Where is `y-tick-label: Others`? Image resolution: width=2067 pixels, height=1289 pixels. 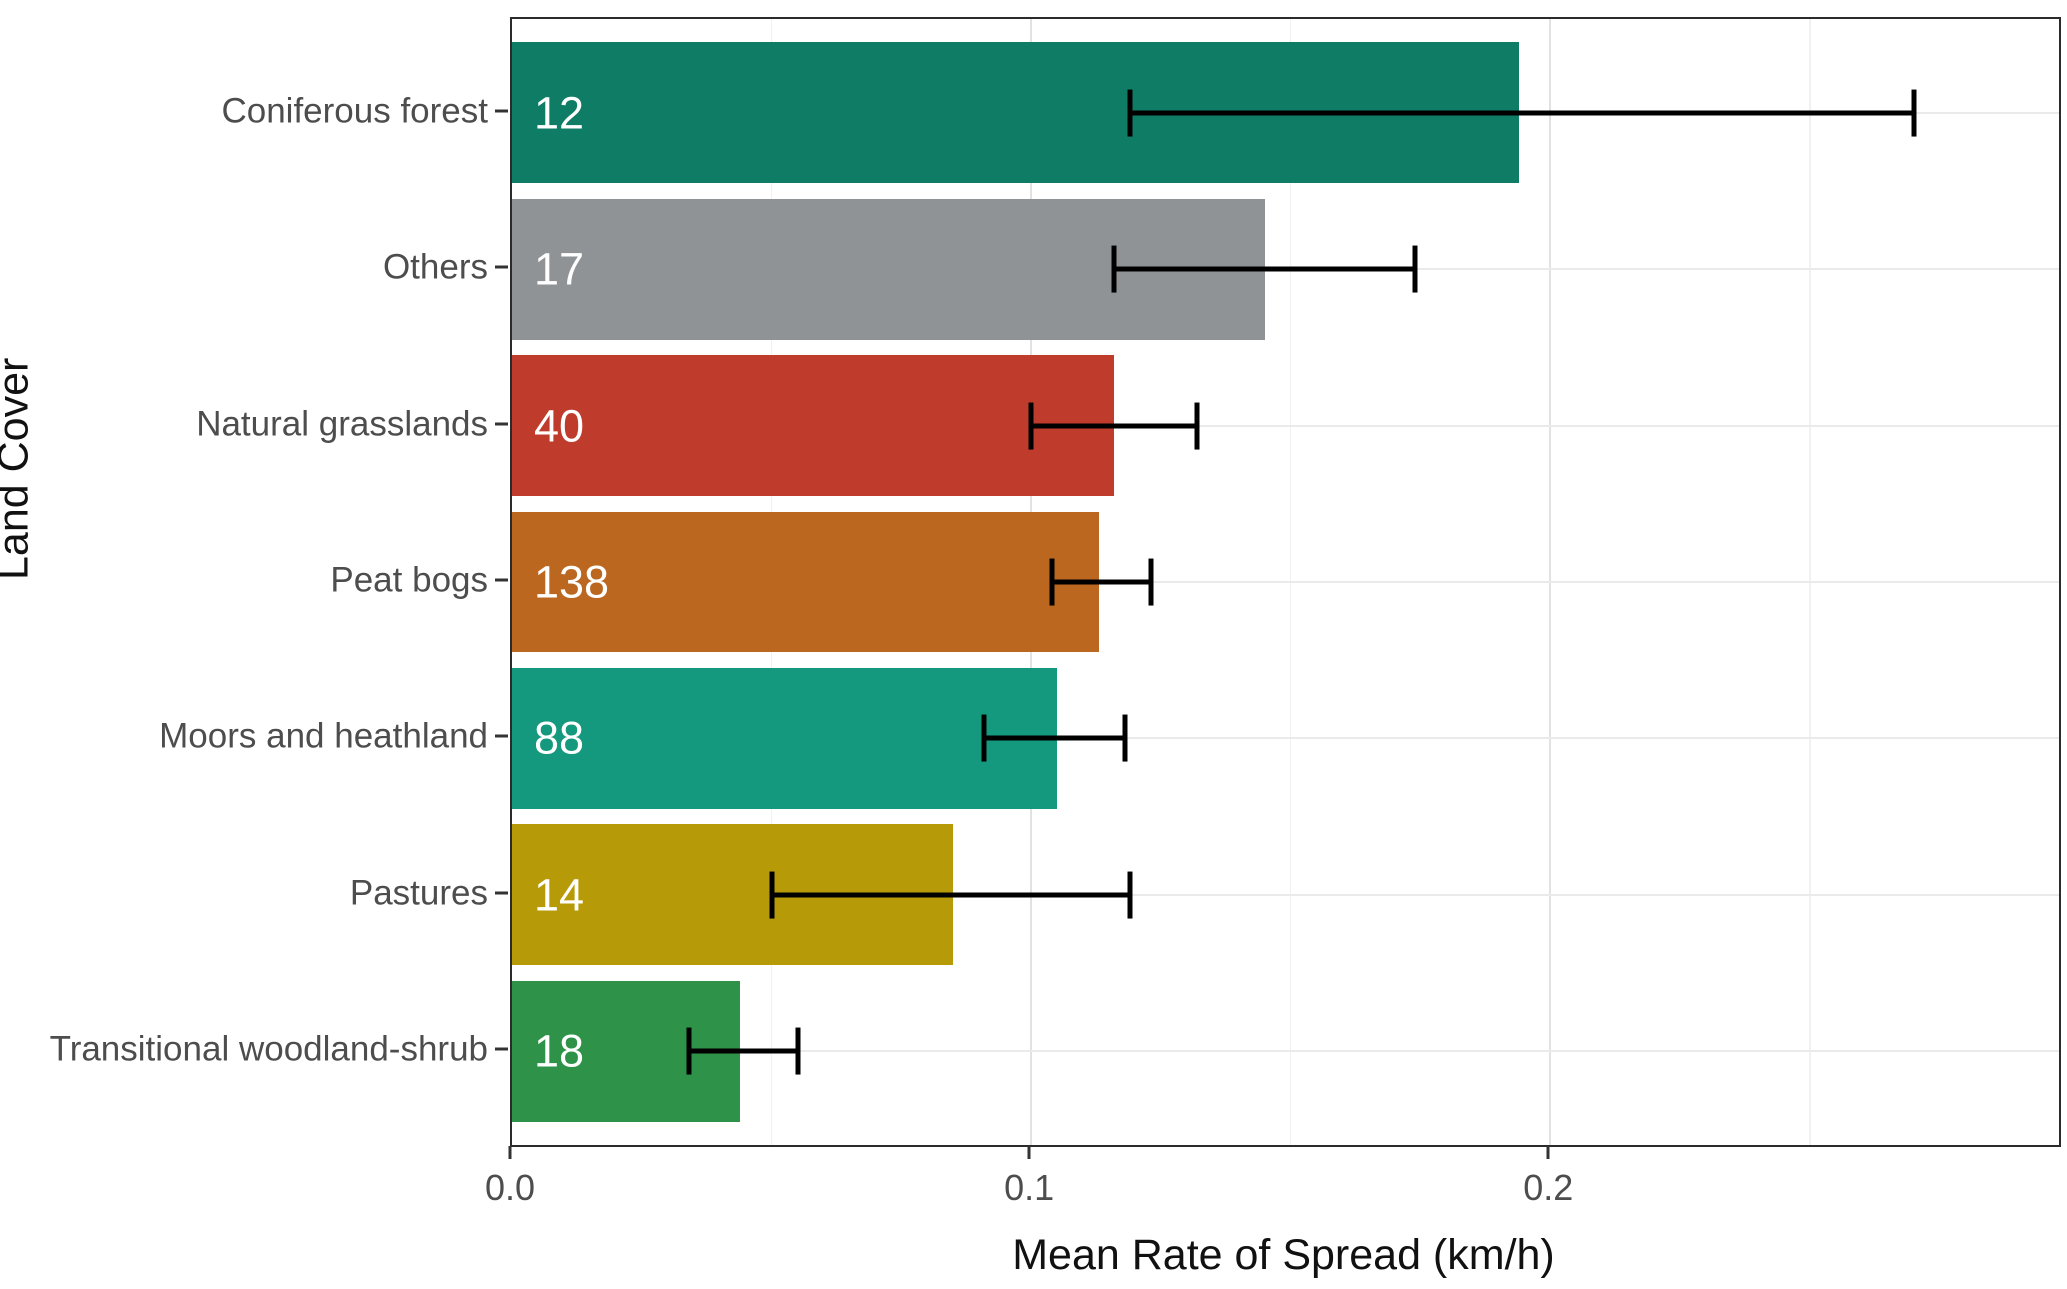
y-tick-label: Others is located at coordinates (435, 267).